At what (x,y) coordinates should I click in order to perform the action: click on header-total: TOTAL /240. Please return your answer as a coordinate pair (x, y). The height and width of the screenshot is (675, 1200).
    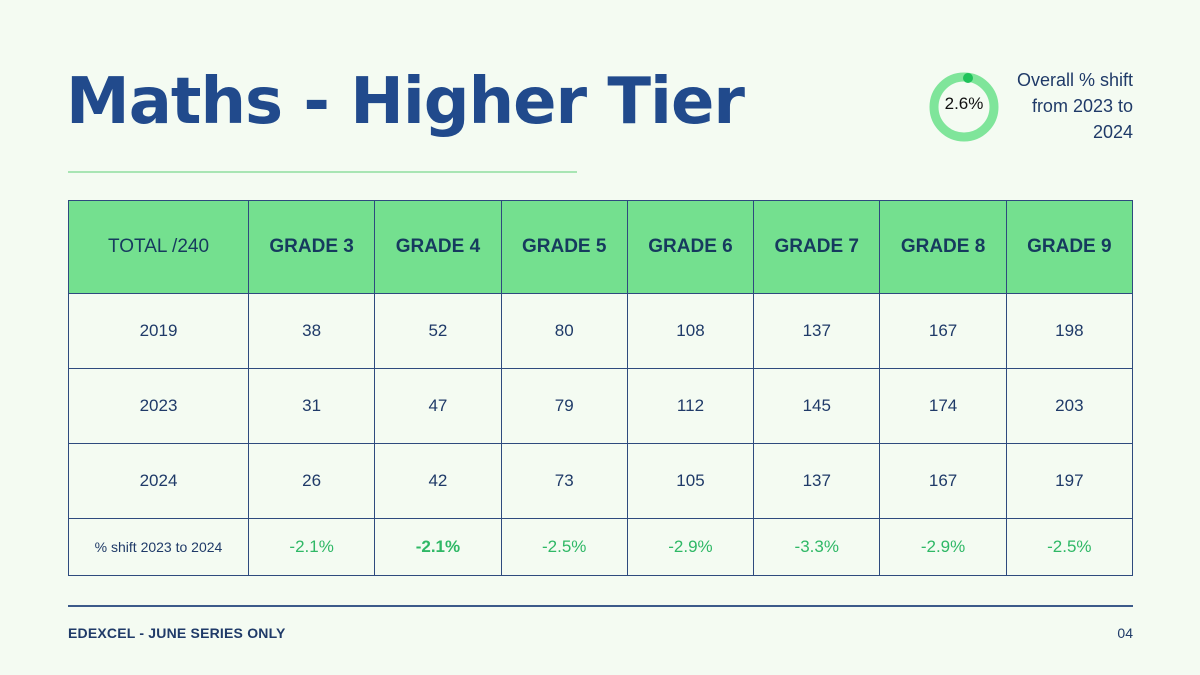
    Looking at the image, I should click on (158, 247).